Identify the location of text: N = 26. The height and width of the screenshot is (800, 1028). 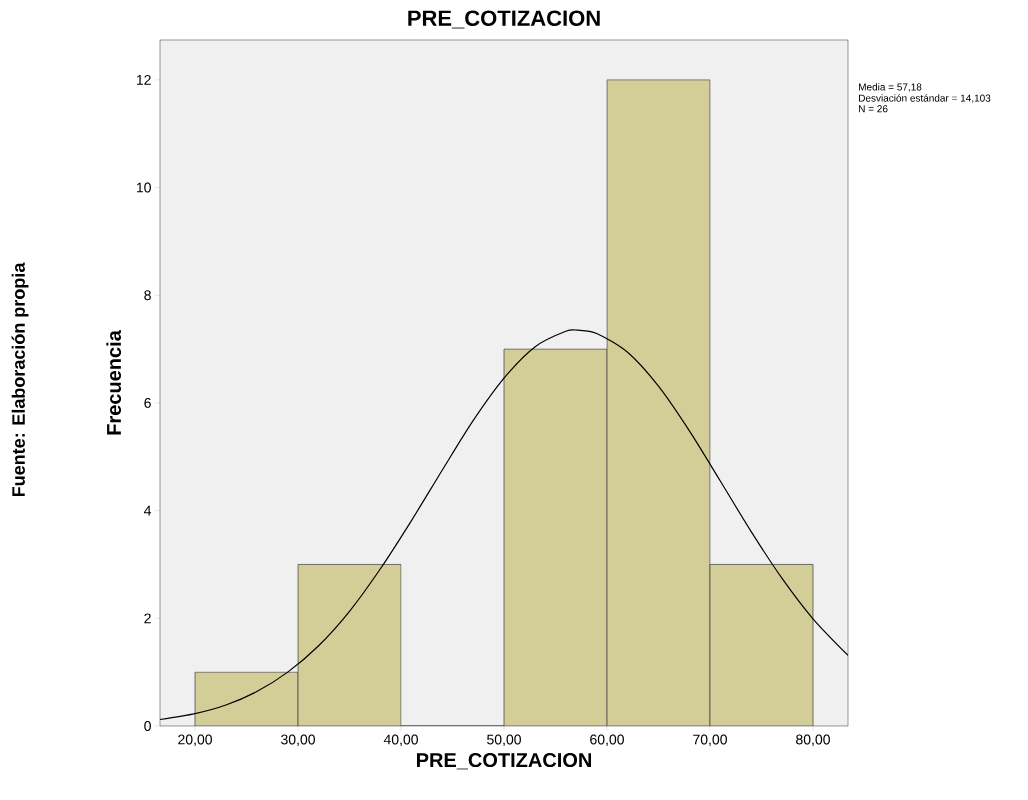
(873, 109).